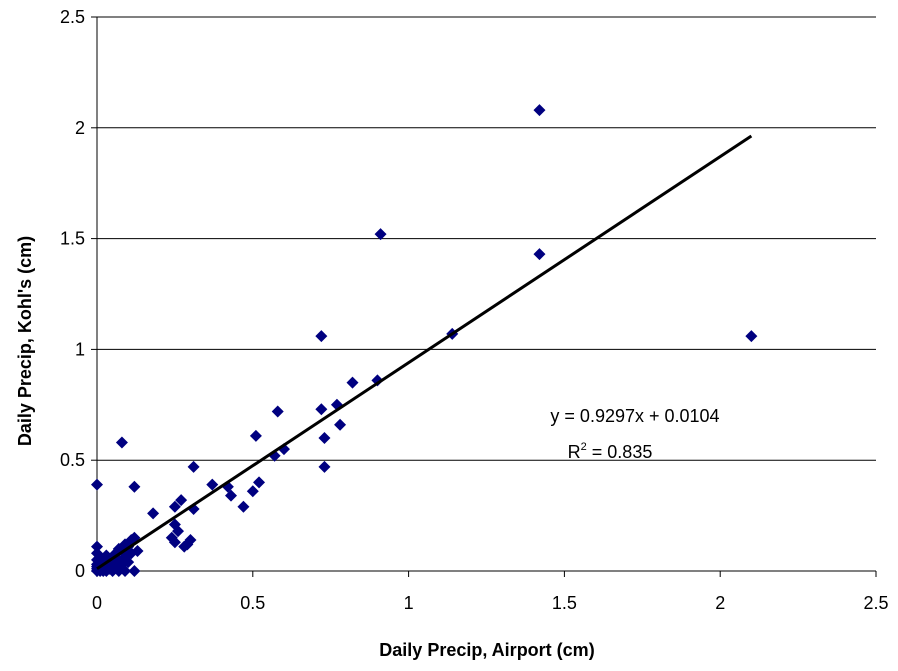 The height and width of the screenshot is (671, 898). What do you see at coordinates (80, 571) in the screenshot?
I see `y-tick-label-0: 0` at bounding box center [80, 571].